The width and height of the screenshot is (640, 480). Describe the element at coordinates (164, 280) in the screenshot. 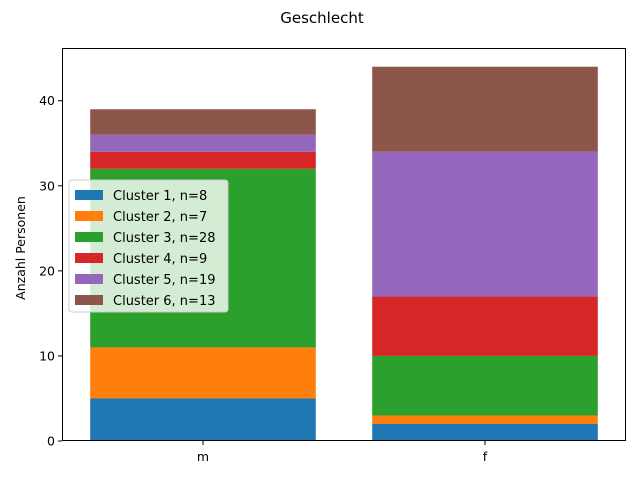

I see `legend-label: Cluster 5, n=19` at that location.